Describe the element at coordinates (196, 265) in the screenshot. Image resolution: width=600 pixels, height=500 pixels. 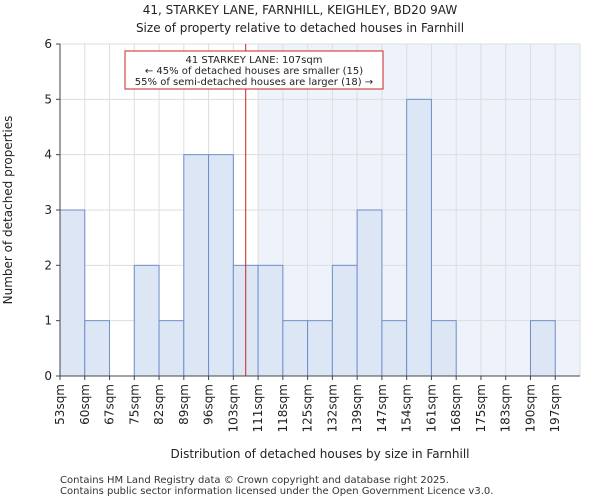
I see `bar-89sqm` at that location.